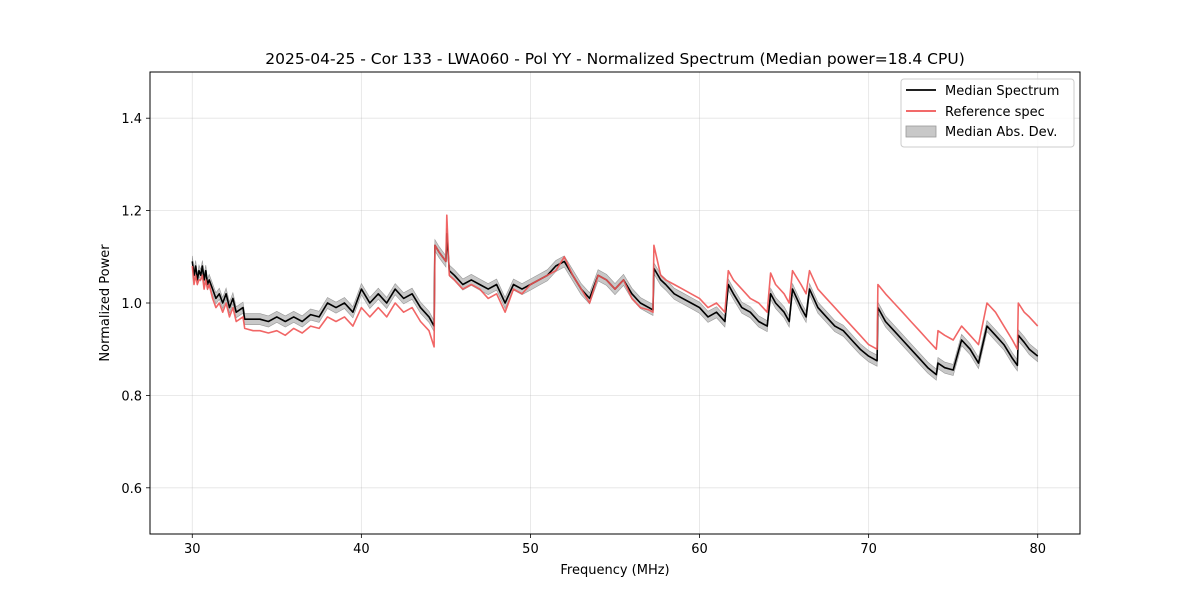  Describe the element at coordinates (699, 549) in the screenshot. I see `x-tick-label: 60` at that location.